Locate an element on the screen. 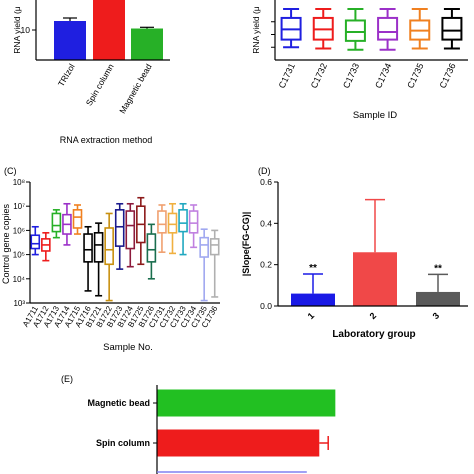 This screenshot has height=474, width=474. x-axis-label-a: RNA extraction method is located at coordinates (106, 140).